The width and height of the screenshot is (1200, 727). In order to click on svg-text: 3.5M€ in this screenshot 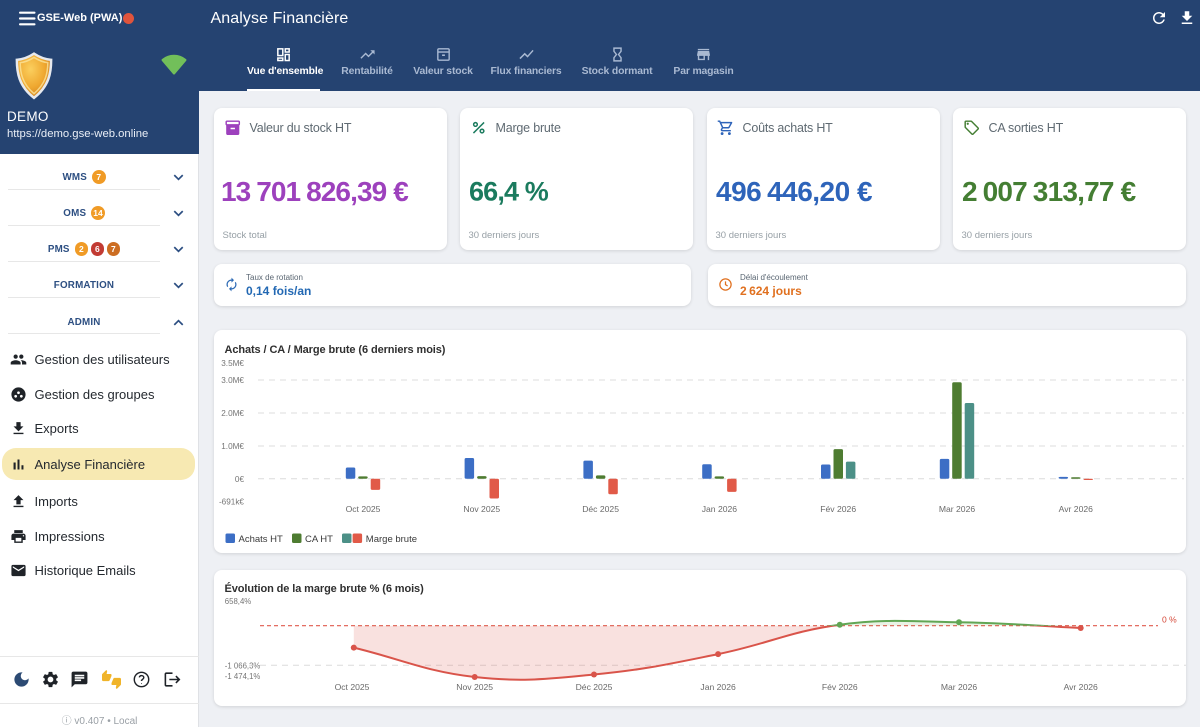, I will do `click(232, 363)`.